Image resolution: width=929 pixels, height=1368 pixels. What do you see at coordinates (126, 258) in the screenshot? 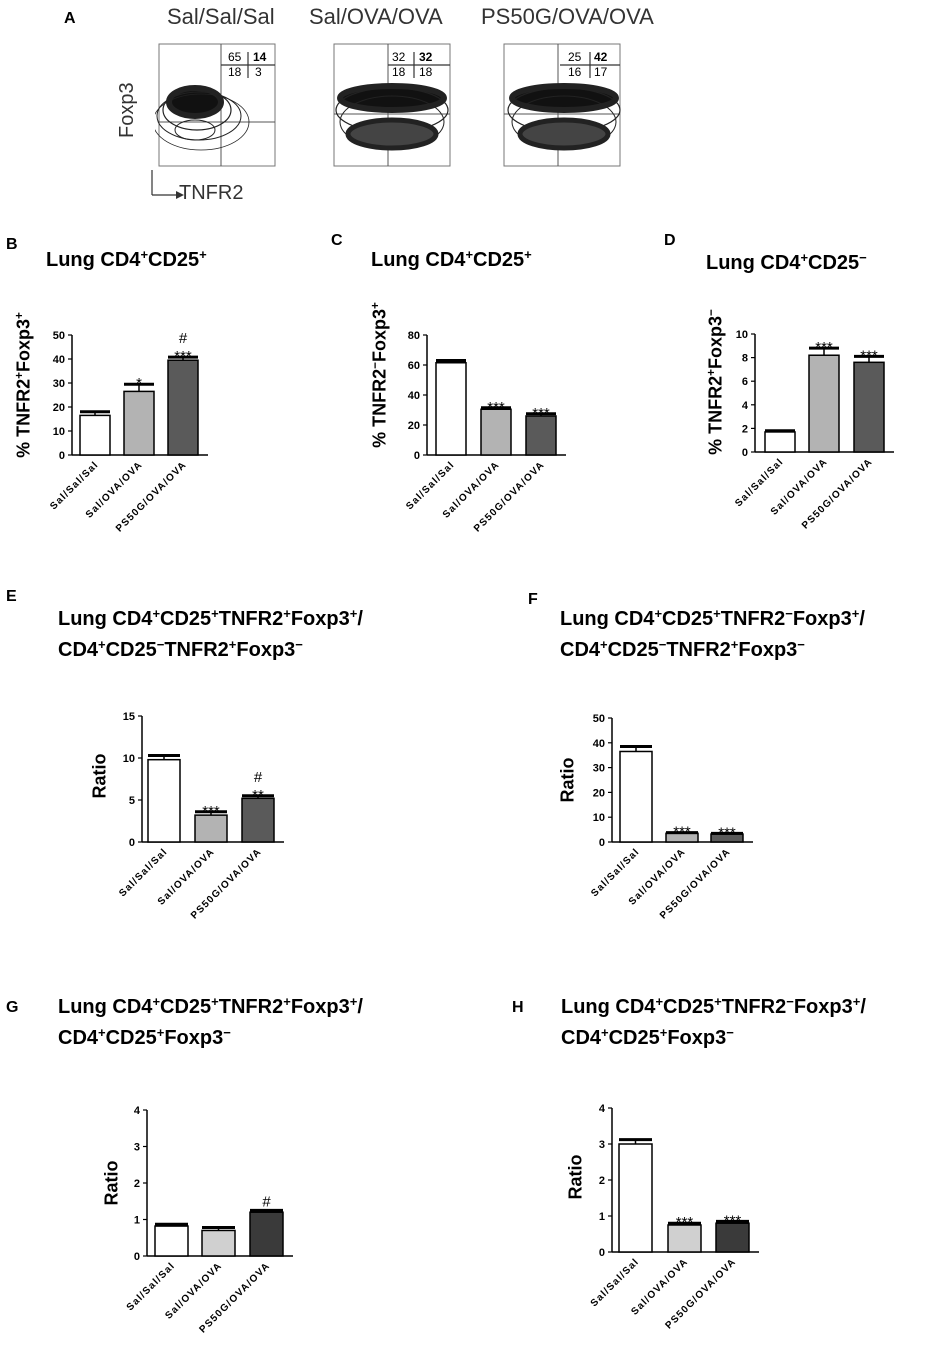
I see `chart-title-b: Lung CD4+CD25+` at bounding box center [126, 258].